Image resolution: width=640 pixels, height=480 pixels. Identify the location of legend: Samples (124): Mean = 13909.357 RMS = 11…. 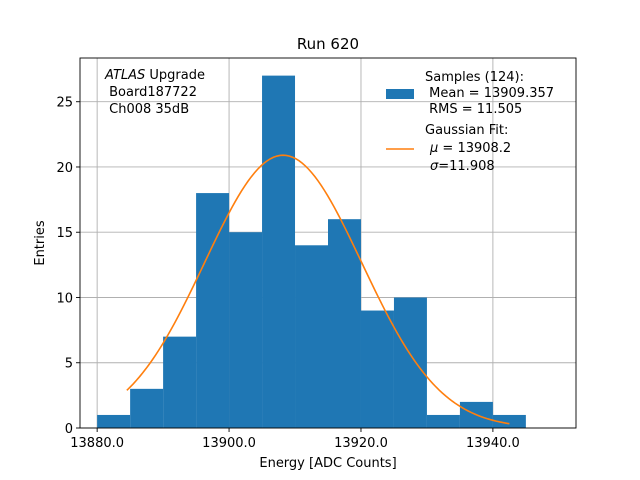
(470, 122).